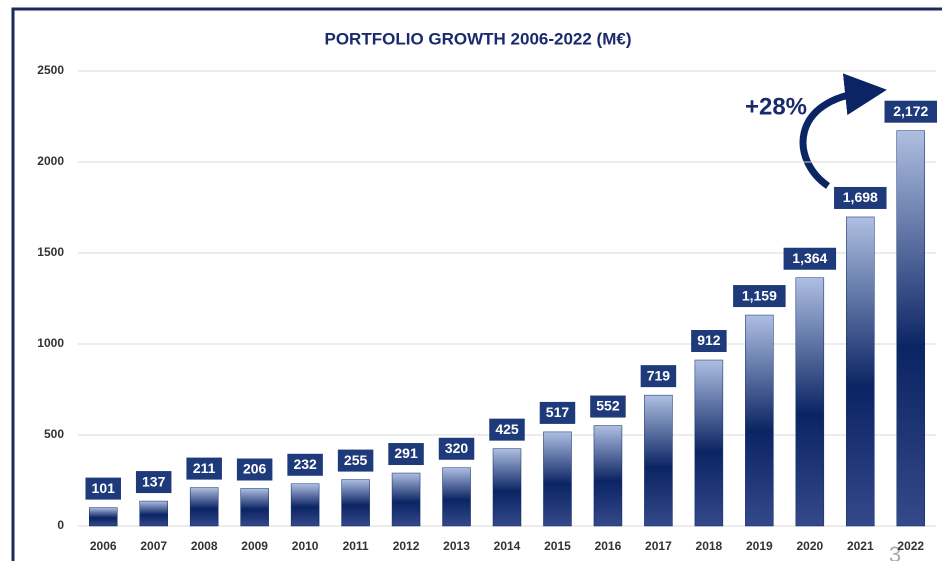 Image resolution: width=942 pixels, height=561 pixels. What do you see at coordinates (305, 546) in the screenshot?
I see `x-tick-label: 2010` at bounding box center [305, 546].